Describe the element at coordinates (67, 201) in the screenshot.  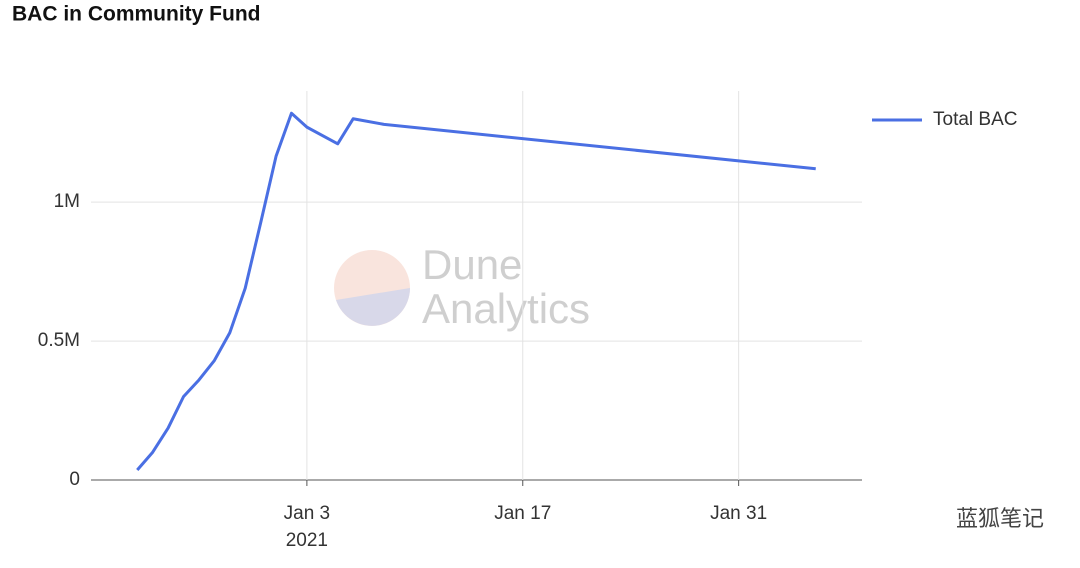
I see `y-tick-label: 1M` at that location.